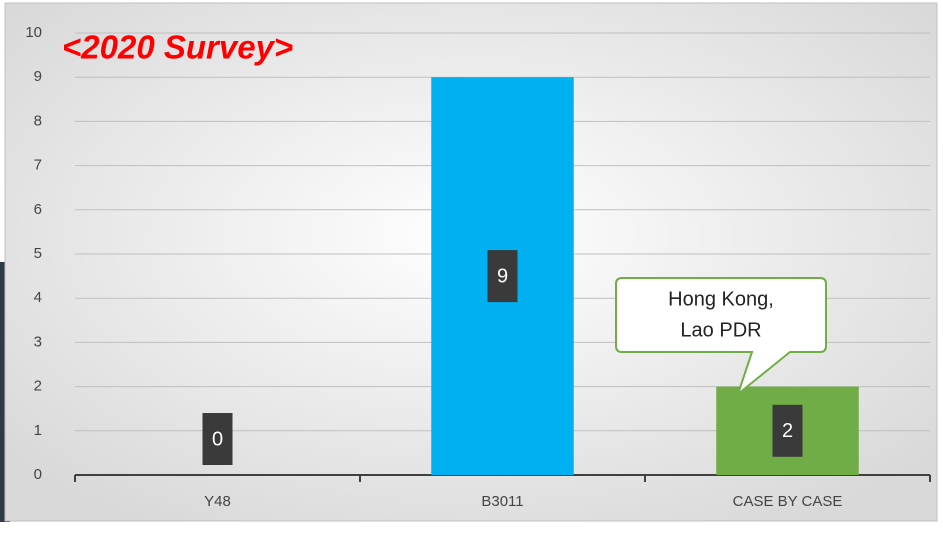  What do you see at coordinates (38, 120) in the screenshot?
I see `y-tick-label: 8` at bounding box center [38, 120].